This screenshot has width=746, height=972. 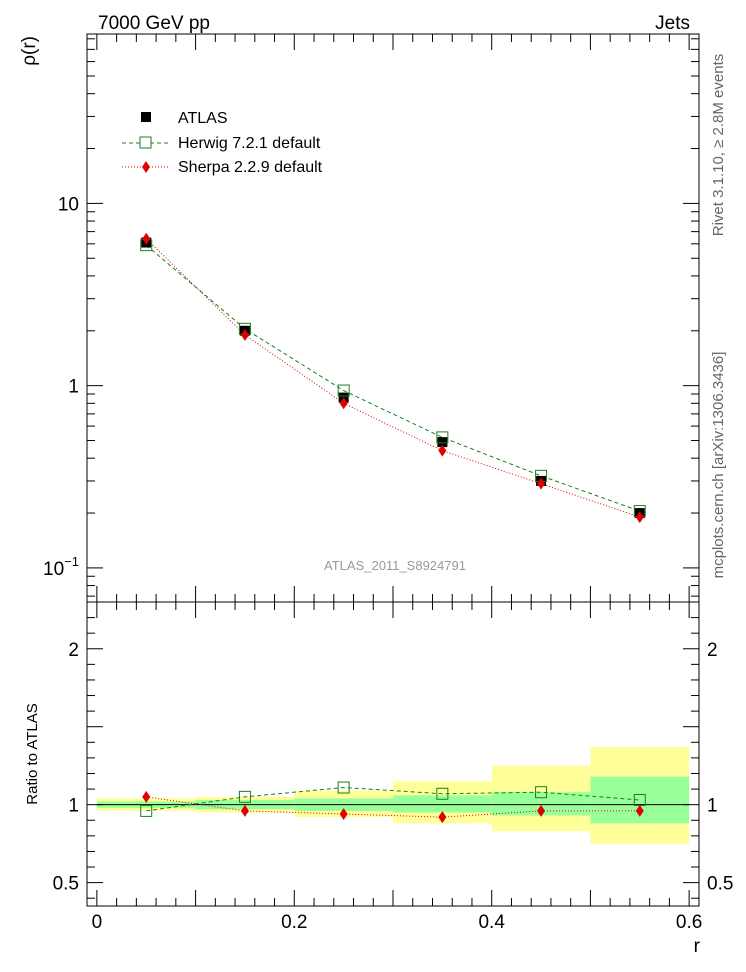 I want to click on legend-sherpa-label: Sherpa 2.2.9 default, so click(x=250, y=167).